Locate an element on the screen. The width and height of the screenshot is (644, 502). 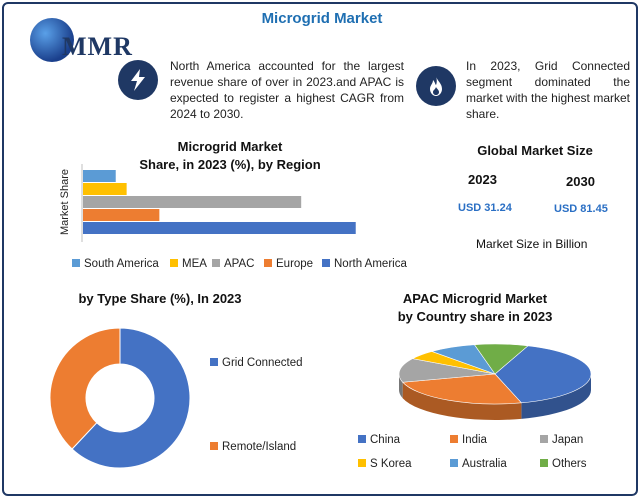
legend-item-japan: Japan is located at coordinates (561, 440).